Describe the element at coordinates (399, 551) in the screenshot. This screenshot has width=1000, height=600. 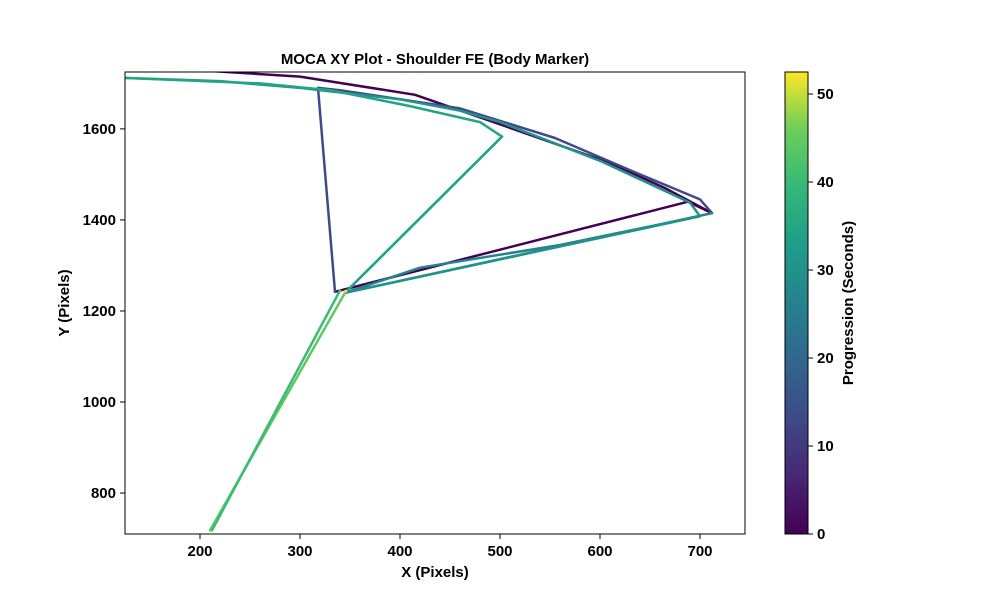
I see `x-tick-label: 400` at that location.